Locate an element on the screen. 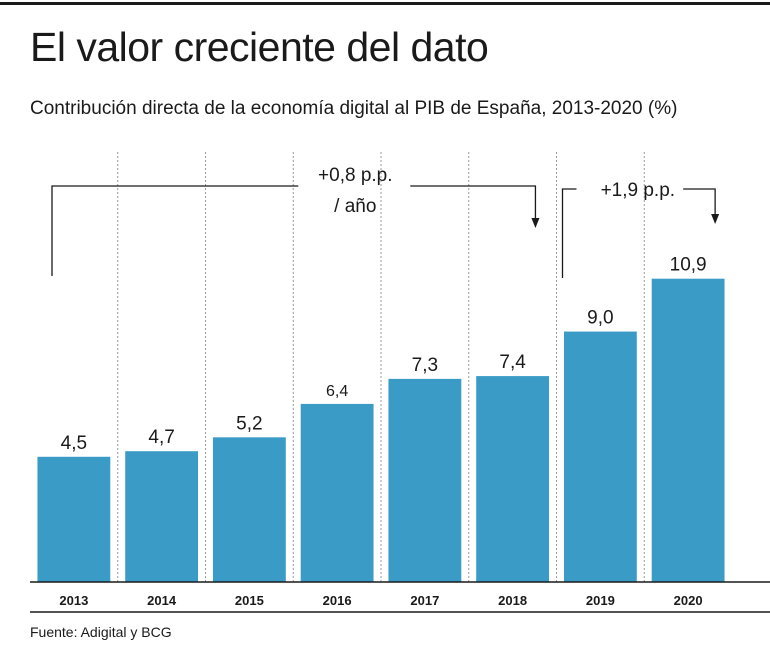 This screenshot has height=651, width=770. x-tick-label: 2015 is located at coordinates (249, 600).